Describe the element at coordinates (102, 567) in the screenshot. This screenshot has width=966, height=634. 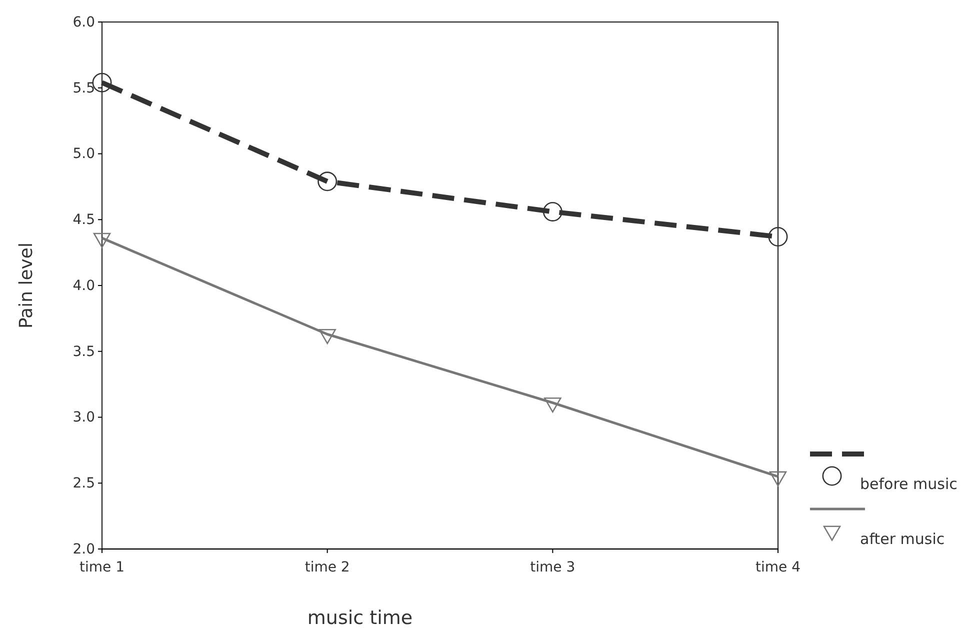
I see `x-tick-label: time 1` at that location.